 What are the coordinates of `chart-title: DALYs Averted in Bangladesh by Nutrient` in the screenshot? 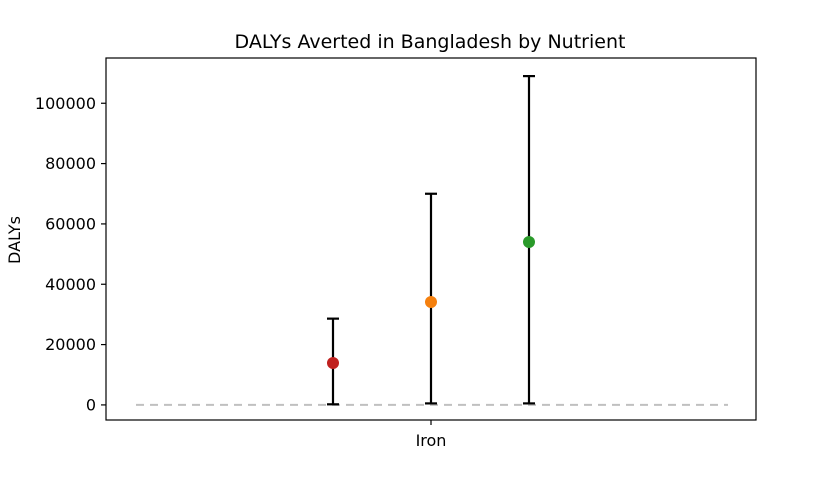 It's located at (430, 42).